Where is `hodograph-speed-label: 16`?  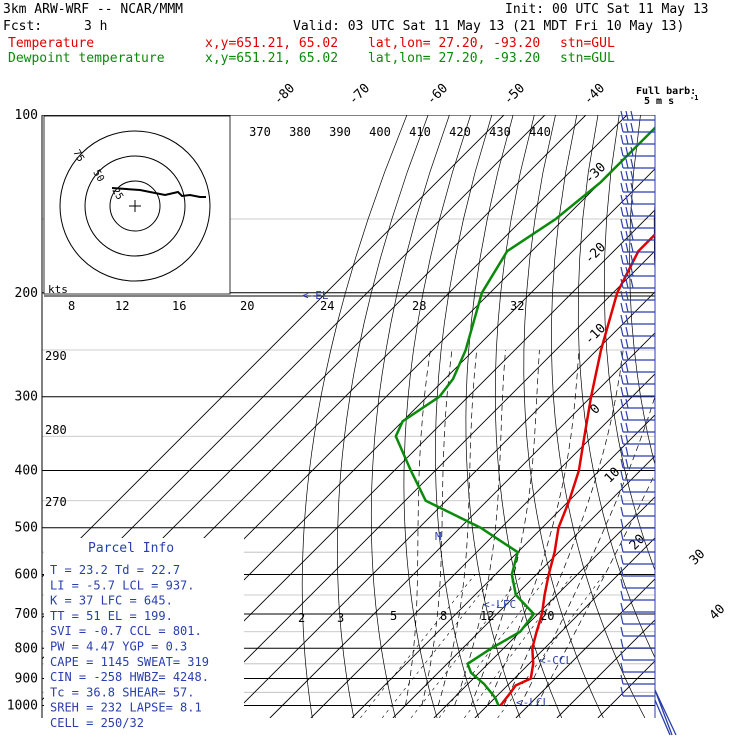
hodograph-speed-label: 16 is located at coordinates (179, 306).